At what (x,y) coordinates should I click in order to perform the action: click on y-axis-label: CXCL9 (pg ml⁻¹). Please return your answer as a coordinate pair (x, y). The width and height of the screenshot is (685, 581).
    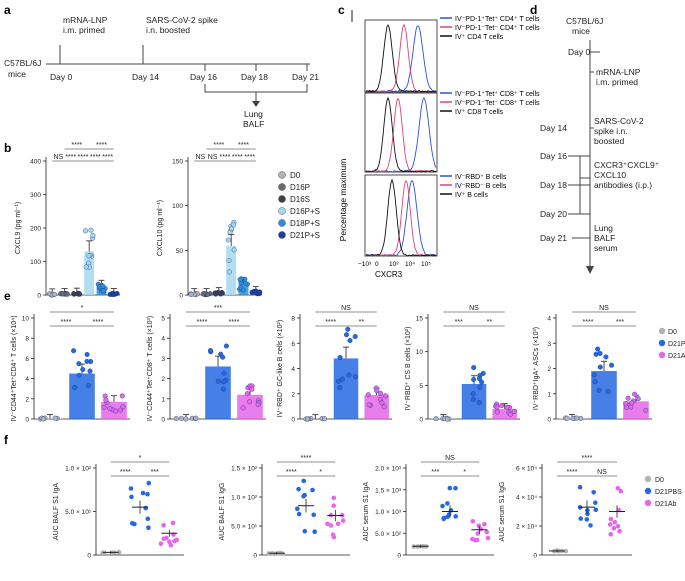
    Looking at the image, I should click on (18, 228).